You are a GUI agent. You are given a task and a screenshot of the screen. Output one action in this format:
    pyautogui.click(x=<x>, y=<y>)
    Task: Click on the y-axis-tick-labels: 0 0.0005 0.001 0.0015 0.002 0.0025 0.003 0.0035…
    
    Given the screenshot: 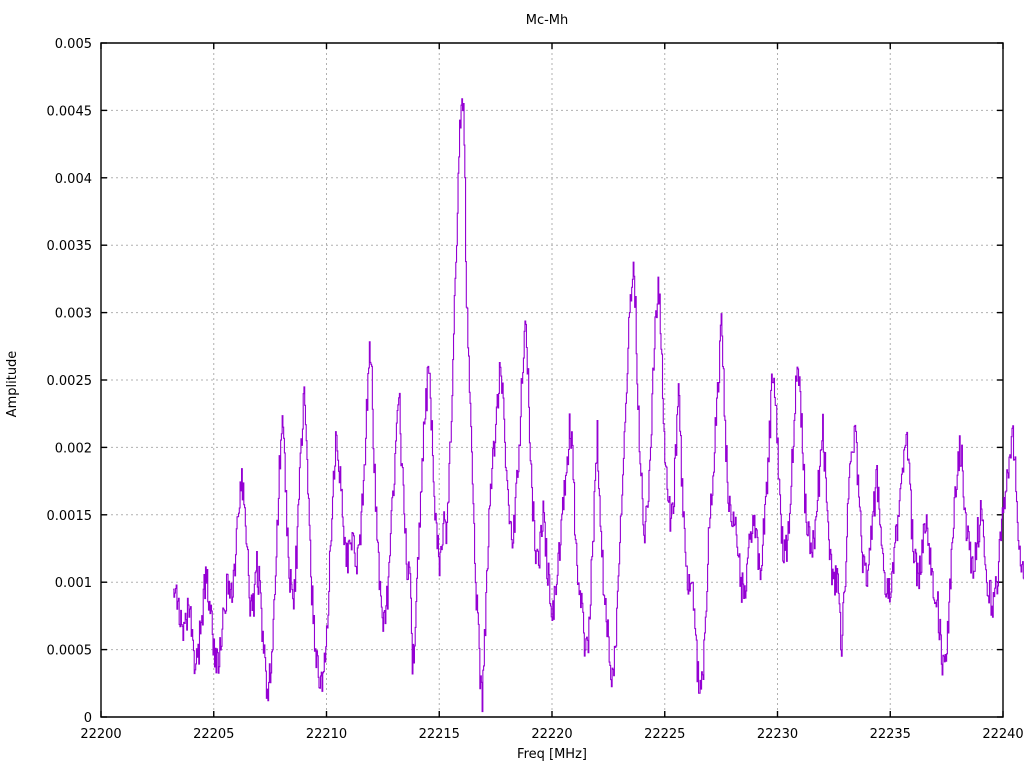 What is the action you would take?
    pyautogui.click(x=70, y=381)
    